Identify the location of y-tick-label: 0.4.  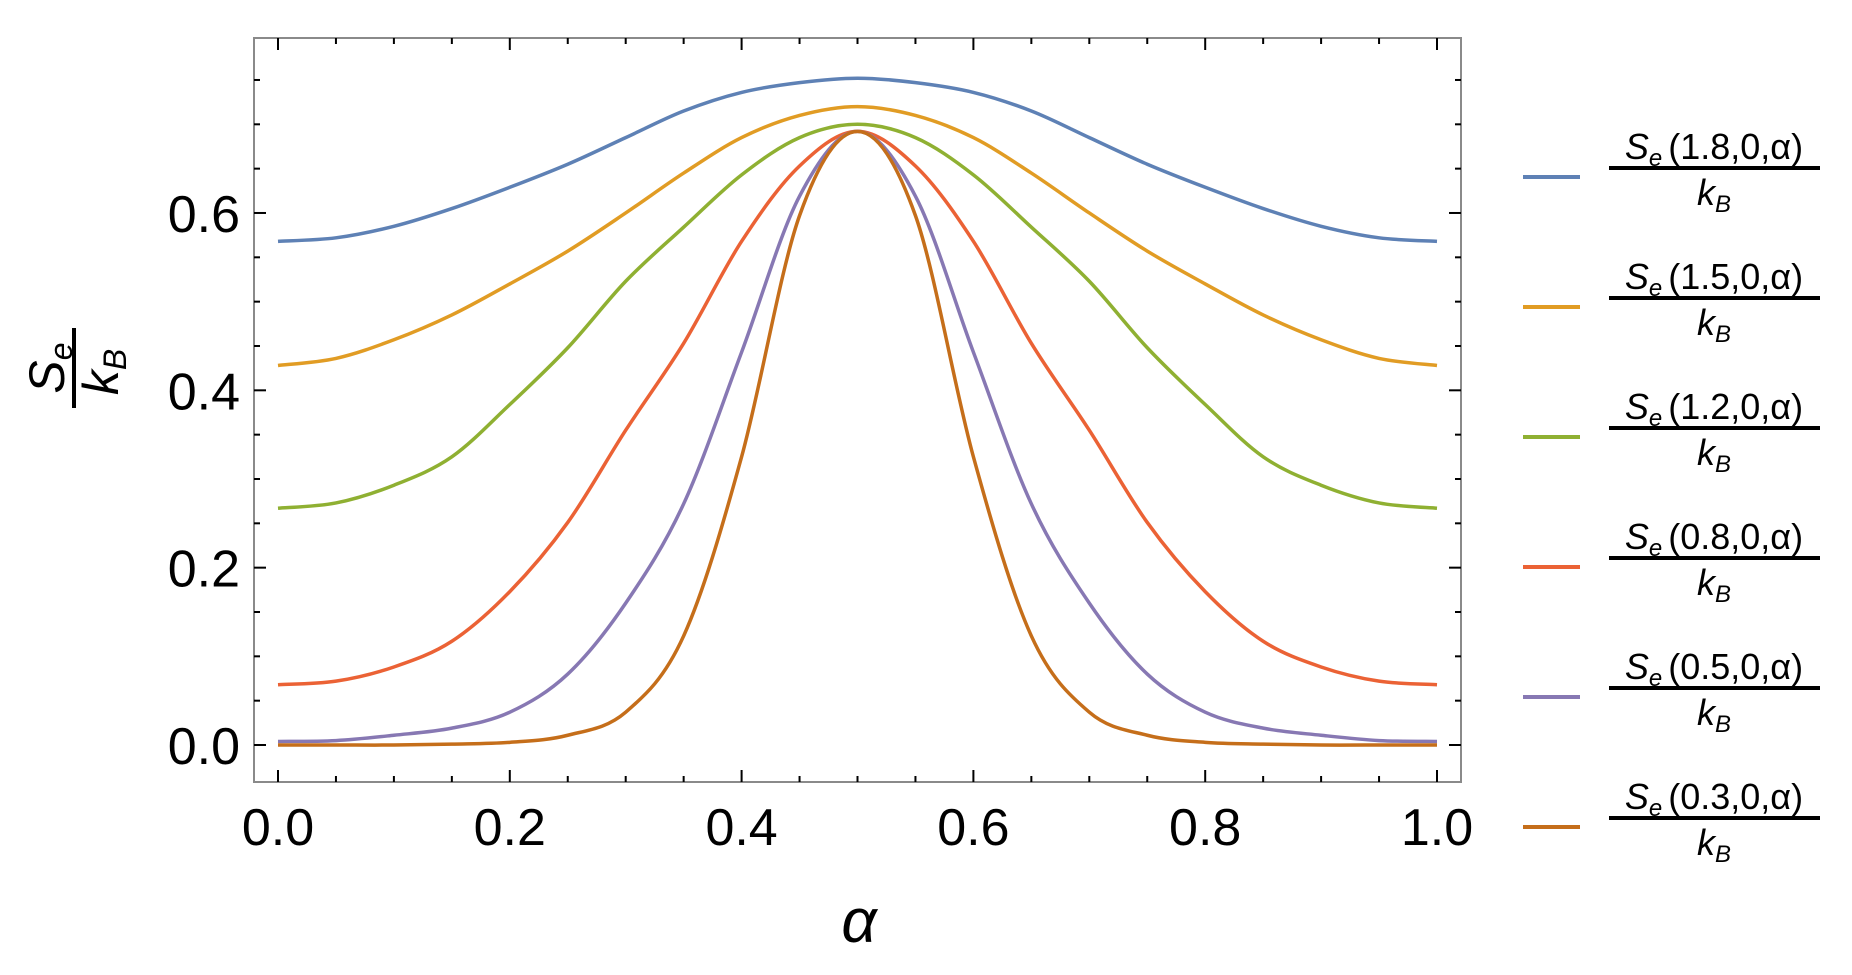
(204, 392).